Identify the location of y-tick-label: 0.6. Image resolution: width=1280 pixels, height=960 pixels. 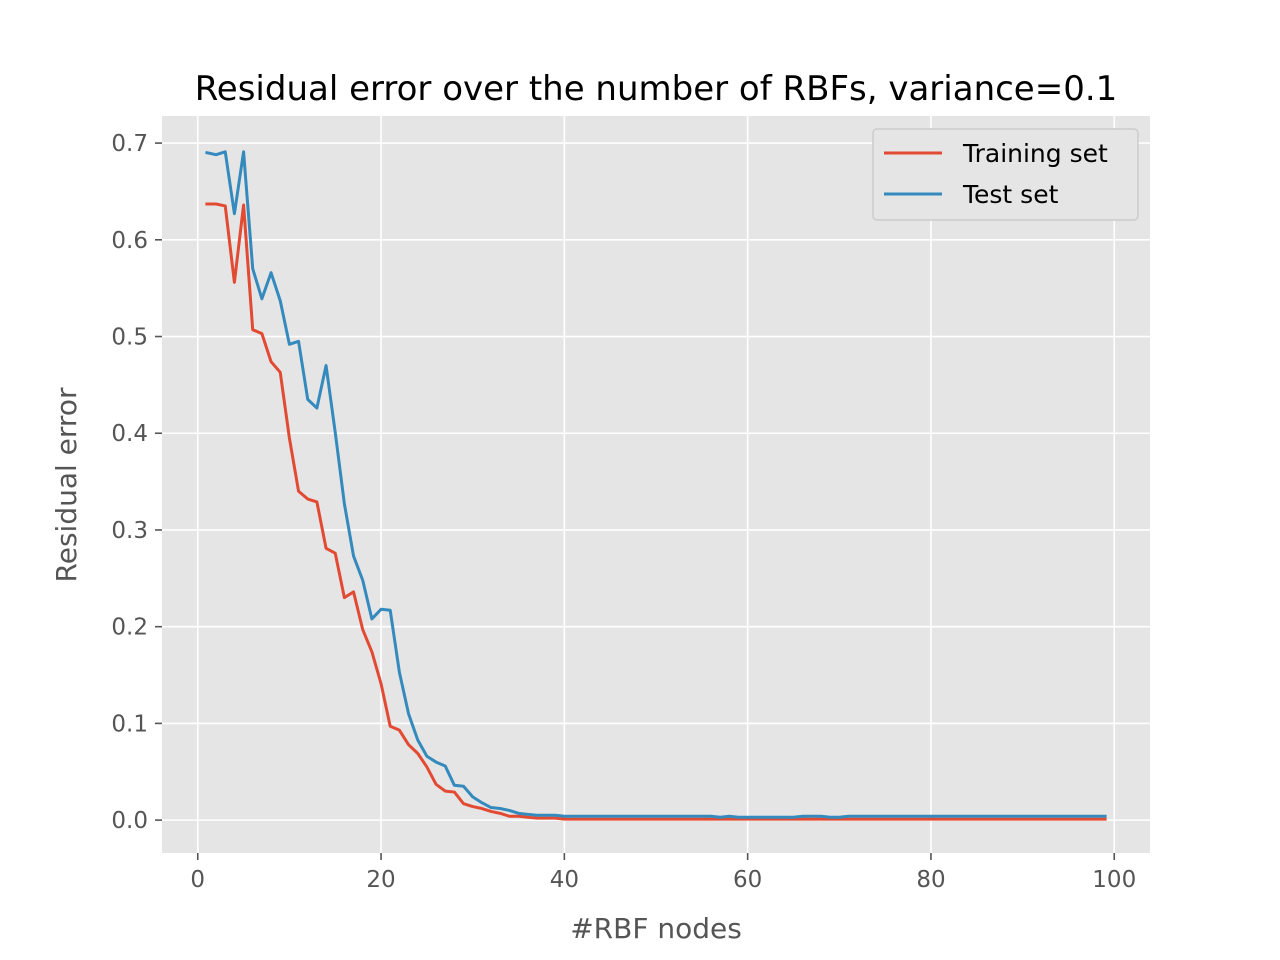
(129, 241).